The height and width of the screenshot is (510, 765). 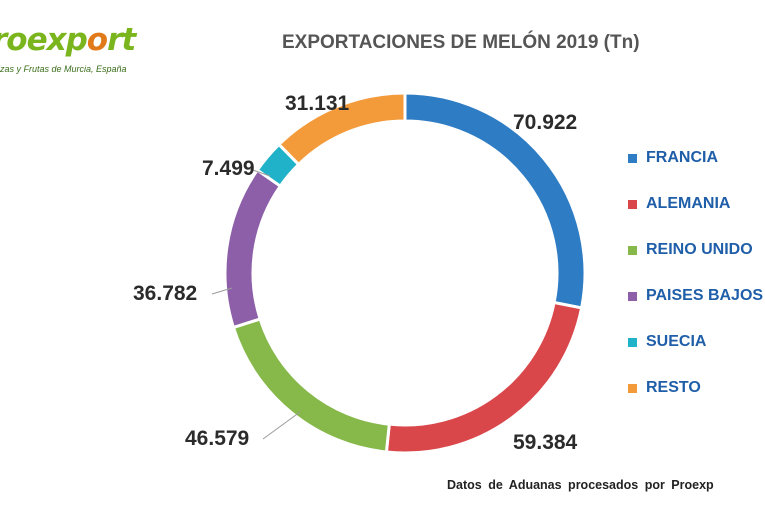 What do you see at coordinates (695, 356) in the screenshot?
I see `legend-item: SUECIA` at bounding box center [695, 356].